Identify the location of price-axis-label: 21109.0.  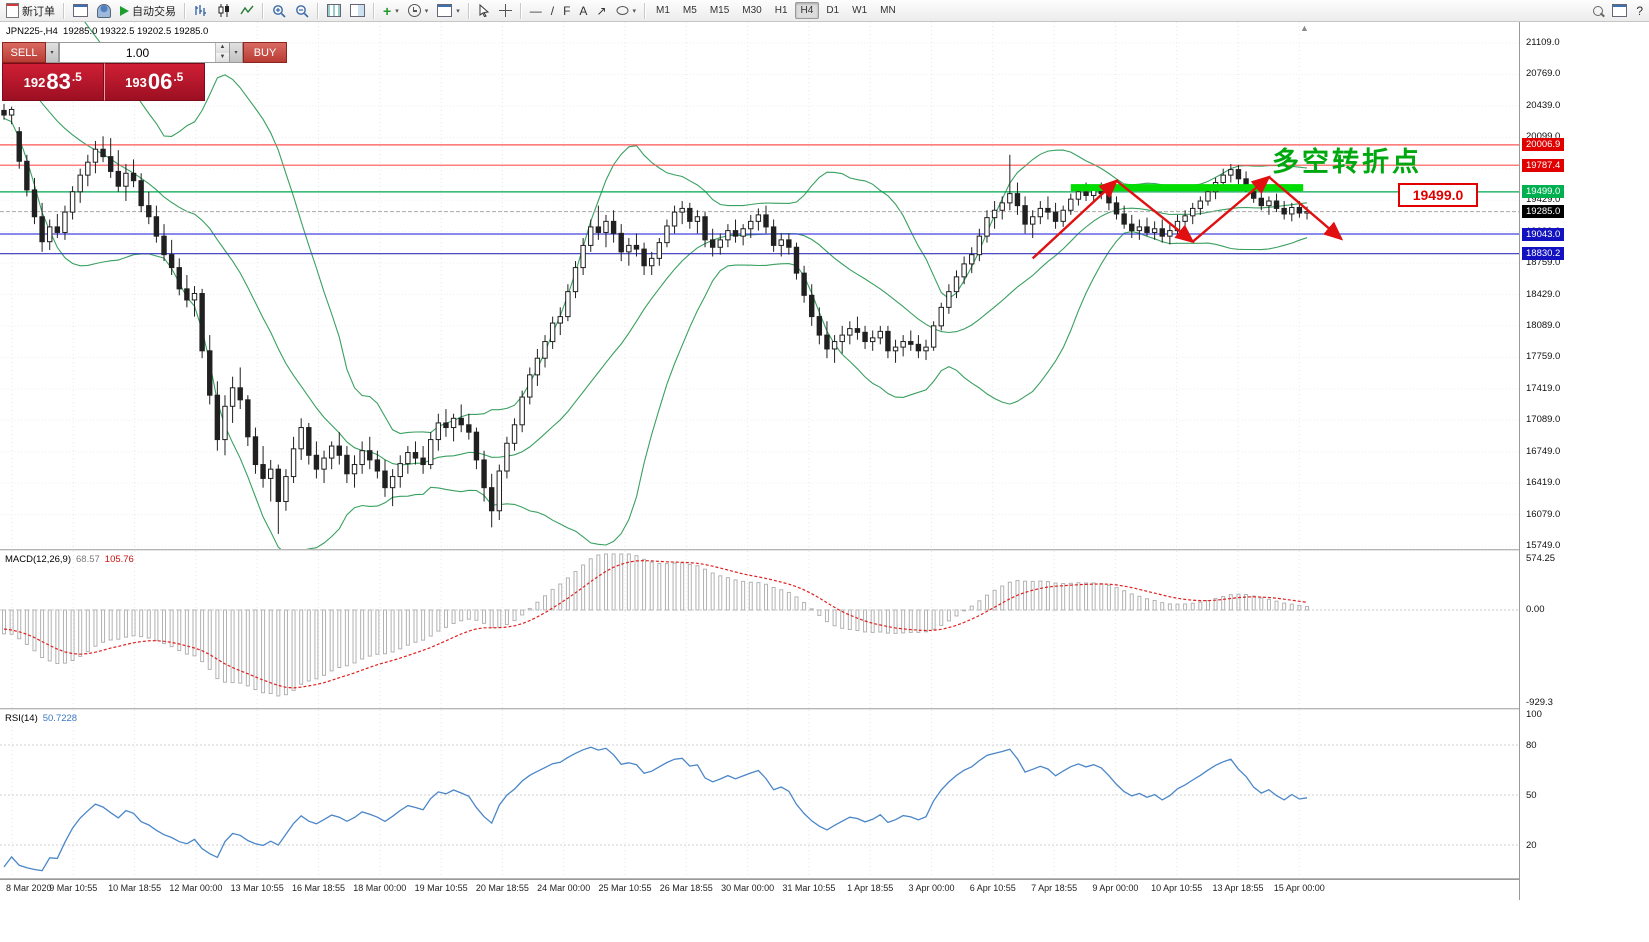
(1543, 42).